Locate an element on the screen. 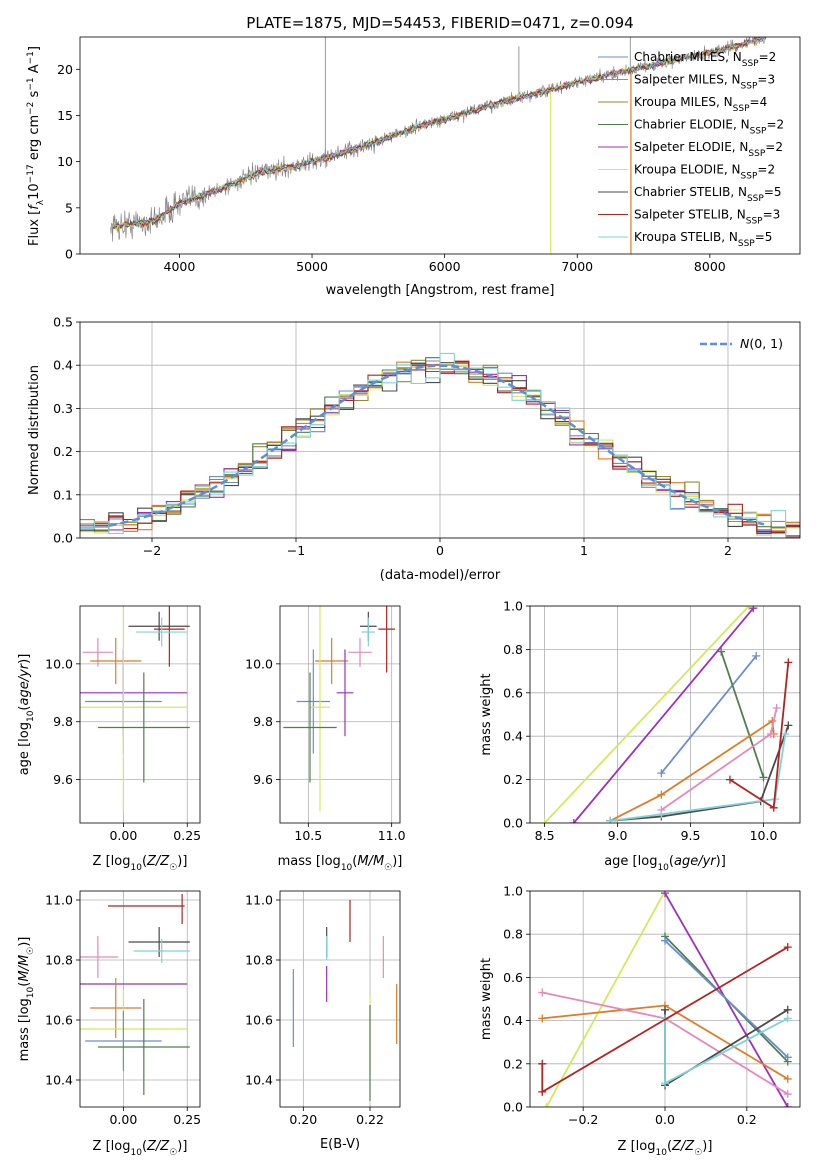 The width and height of the screenshot is (819, 1170). x-axis-label: mass [log10(M/M☉)] is located at coordinates (340, 863).